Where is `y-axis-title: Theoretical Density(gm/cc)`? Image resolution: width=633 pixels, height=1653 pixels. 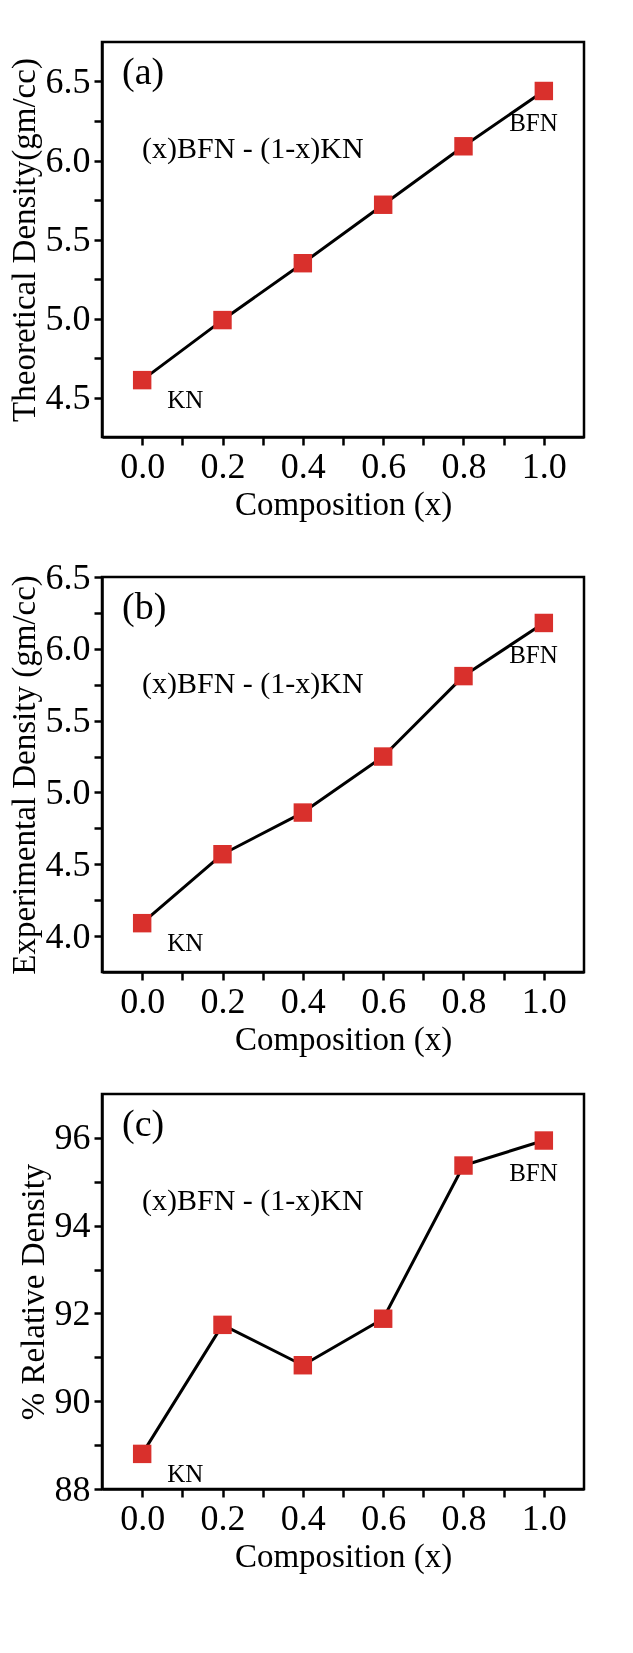 y-axis-title: Theoretical Density(gm/cc) is located at coordinates (24, 240).